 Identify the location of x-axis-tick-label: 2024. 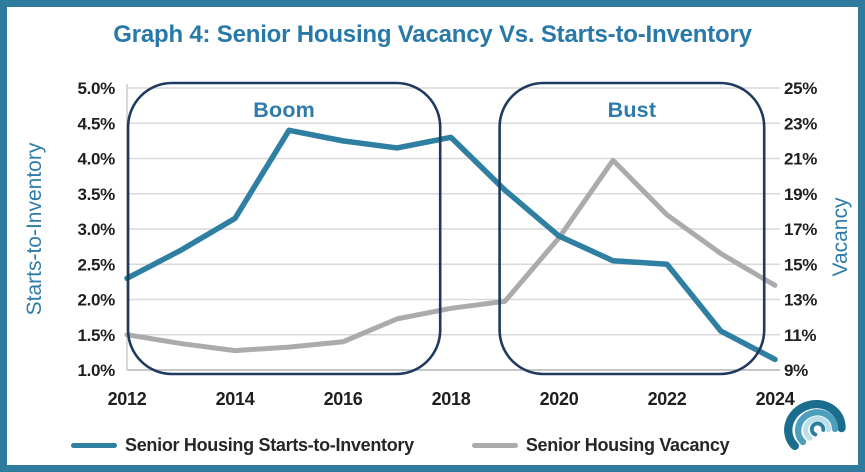
(775, 399).